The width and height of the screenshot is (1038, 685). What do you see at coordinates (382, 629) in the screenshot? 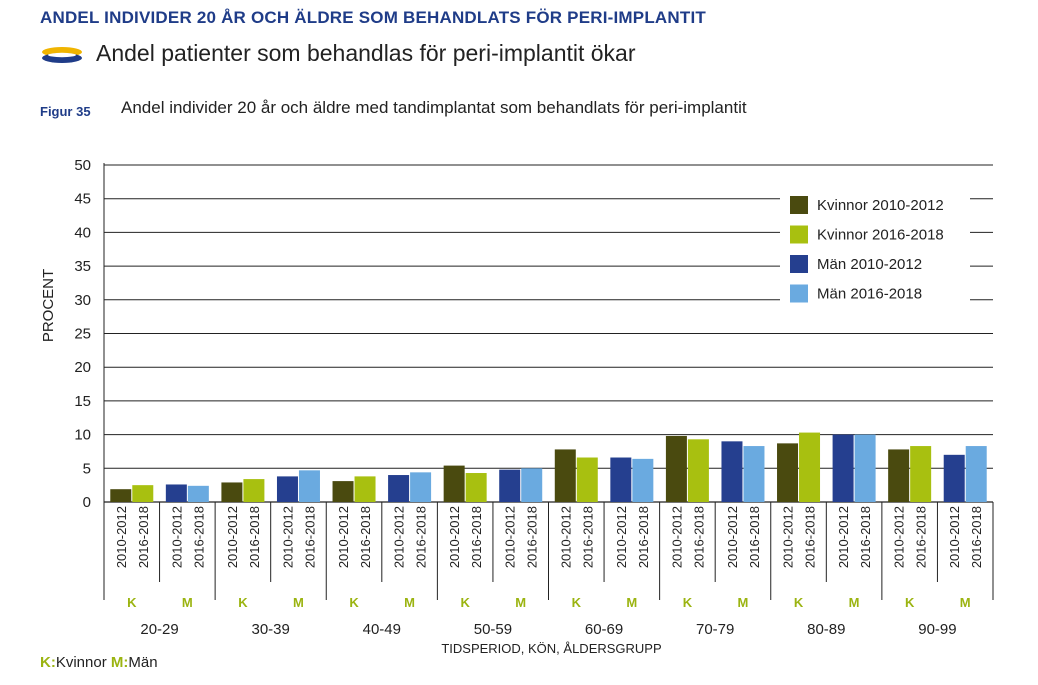
I see `category-label: 40-49` at bounding box center [382, 629].